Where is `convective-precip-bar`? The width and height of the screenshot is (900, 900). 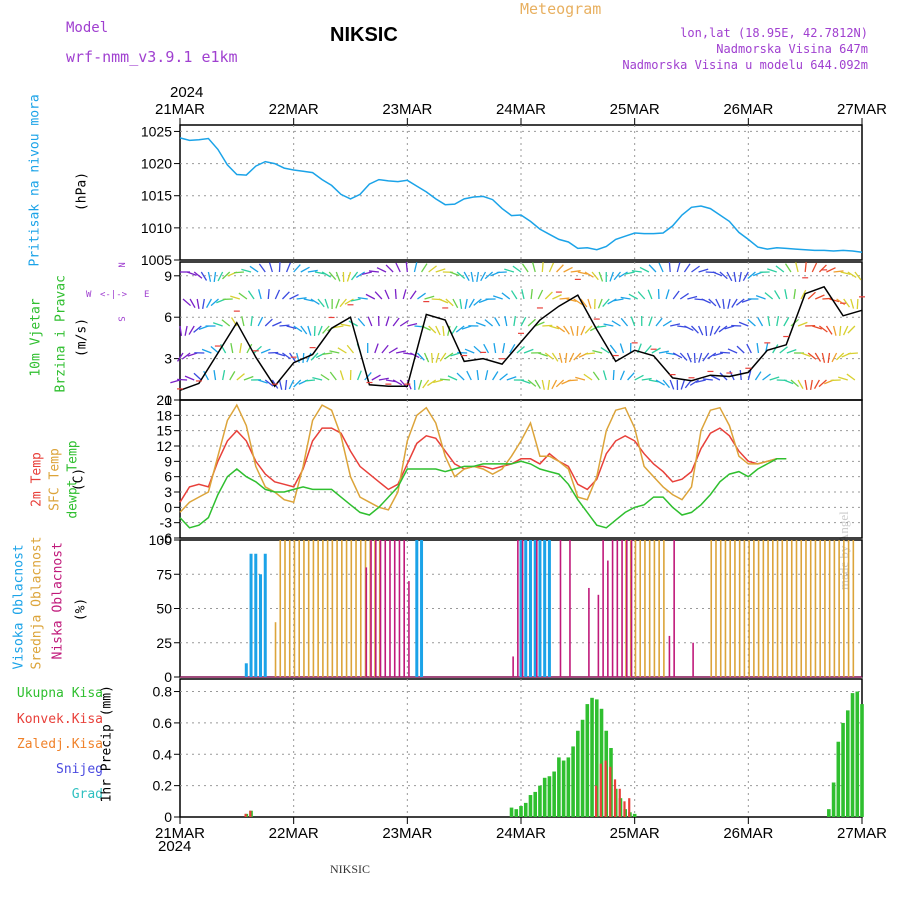 convective-precip-bar is located at coordinates (615, 798).